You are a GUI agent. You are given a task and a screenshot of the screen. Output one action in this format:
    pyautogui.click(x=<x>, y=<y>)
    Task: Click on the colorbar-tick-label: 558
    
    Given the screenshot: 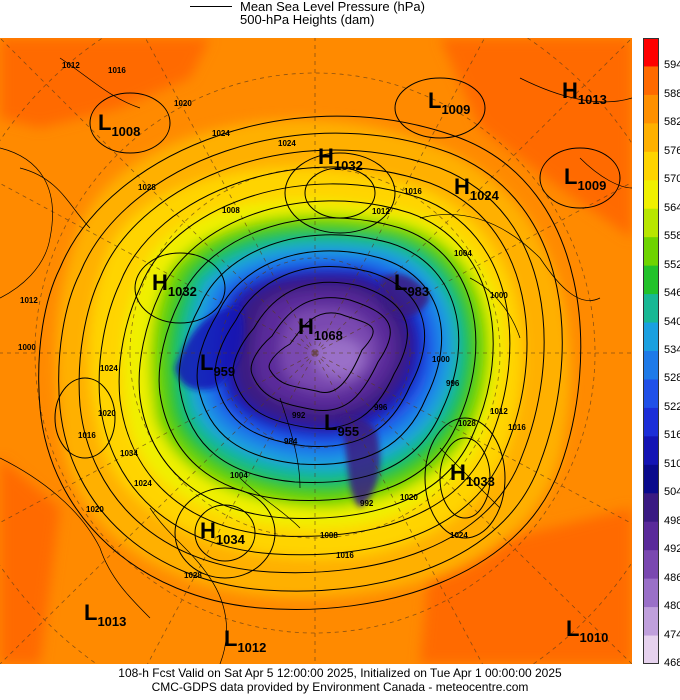 What is the action you would take?
    pyautogui.click(x=672, y=236)
    